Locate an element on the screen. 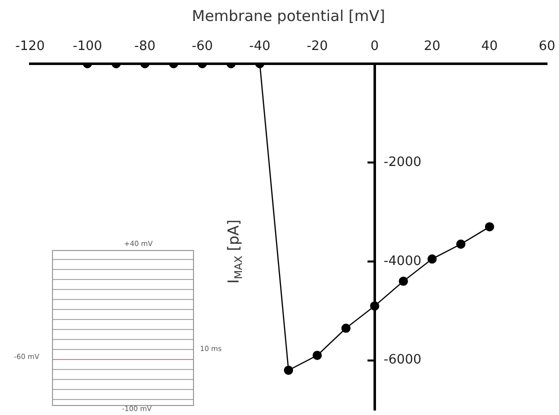  x-axis-title: Membrane potential [mV] is located at coordinates (289, 15).